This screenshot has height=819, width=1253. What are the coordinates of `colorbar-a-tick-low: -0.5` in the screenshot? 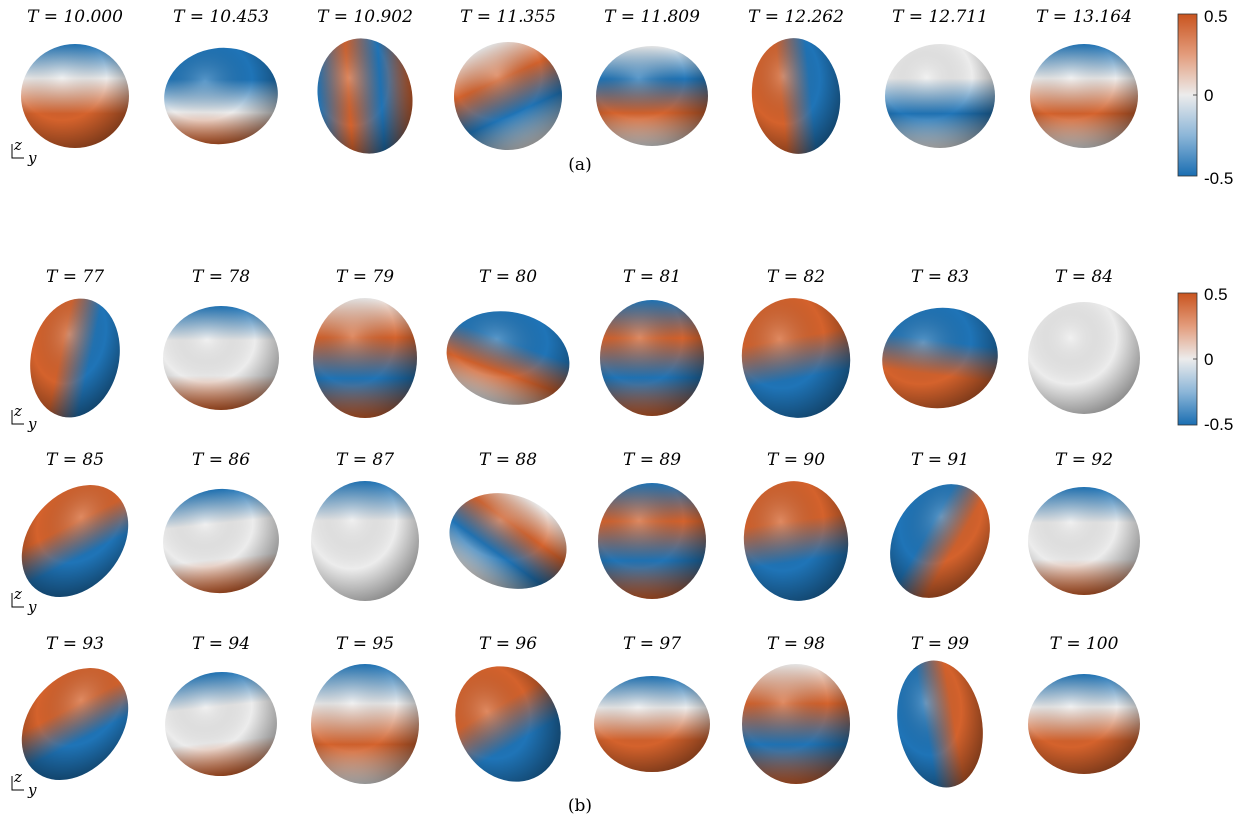 It's located at (1218, 178).